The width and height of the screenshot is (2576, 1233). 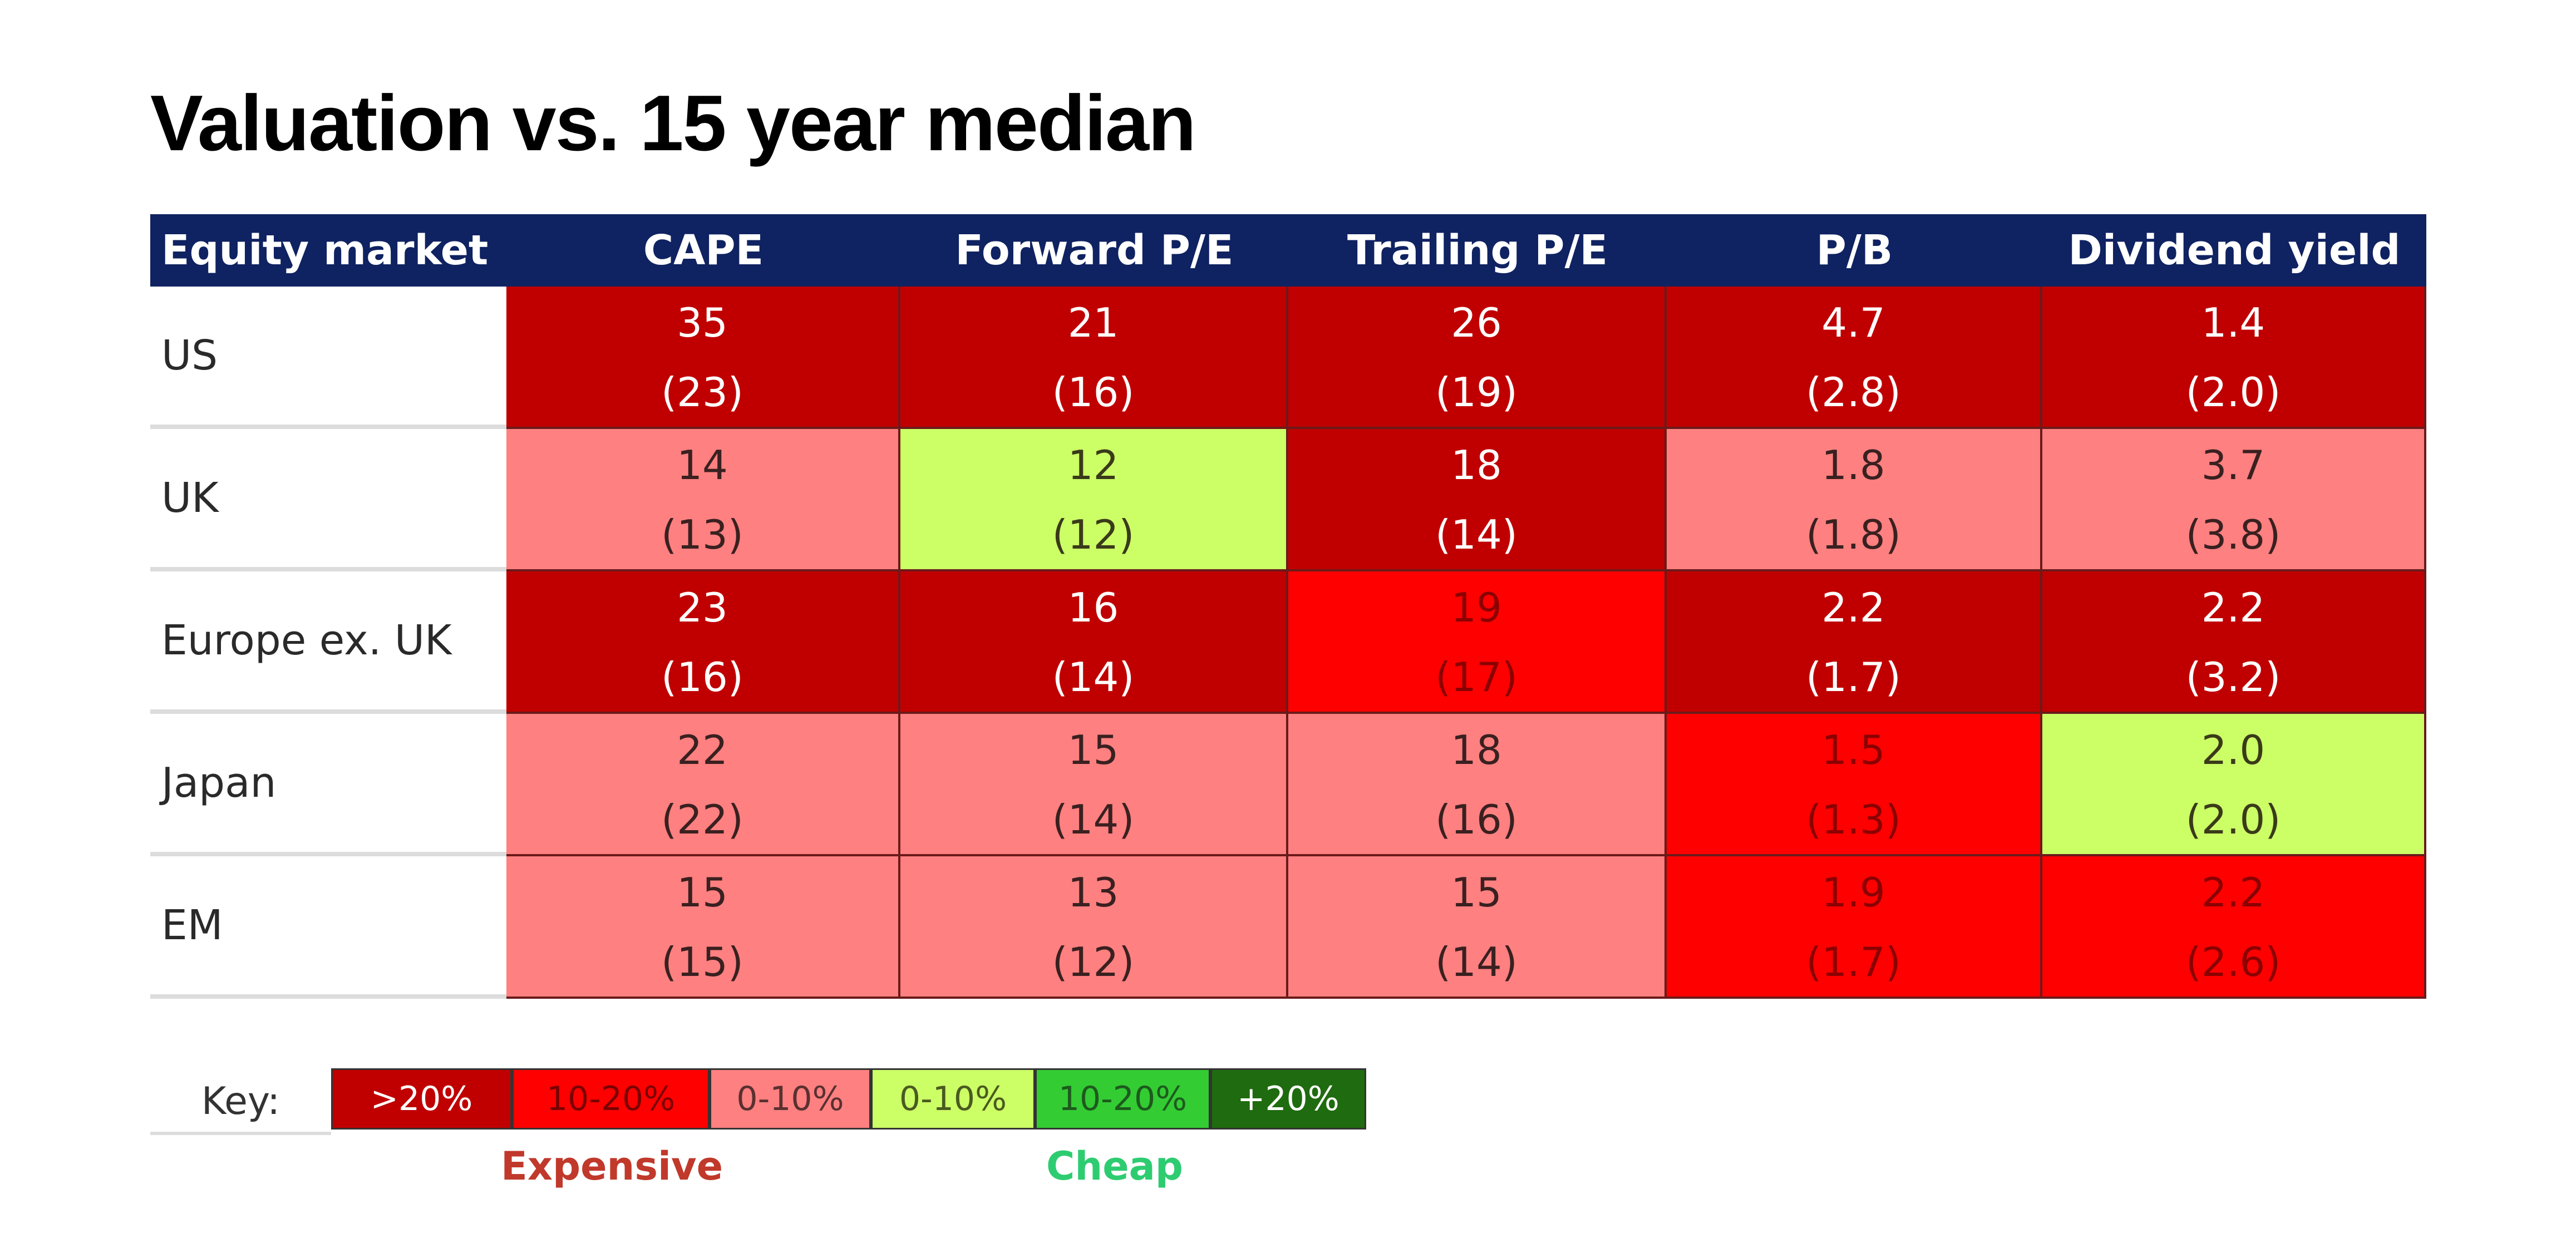 What do you see at coordinates (702, 323) in the screenshot?
I see `cell-value: 35` at bounding box center [702, 323].